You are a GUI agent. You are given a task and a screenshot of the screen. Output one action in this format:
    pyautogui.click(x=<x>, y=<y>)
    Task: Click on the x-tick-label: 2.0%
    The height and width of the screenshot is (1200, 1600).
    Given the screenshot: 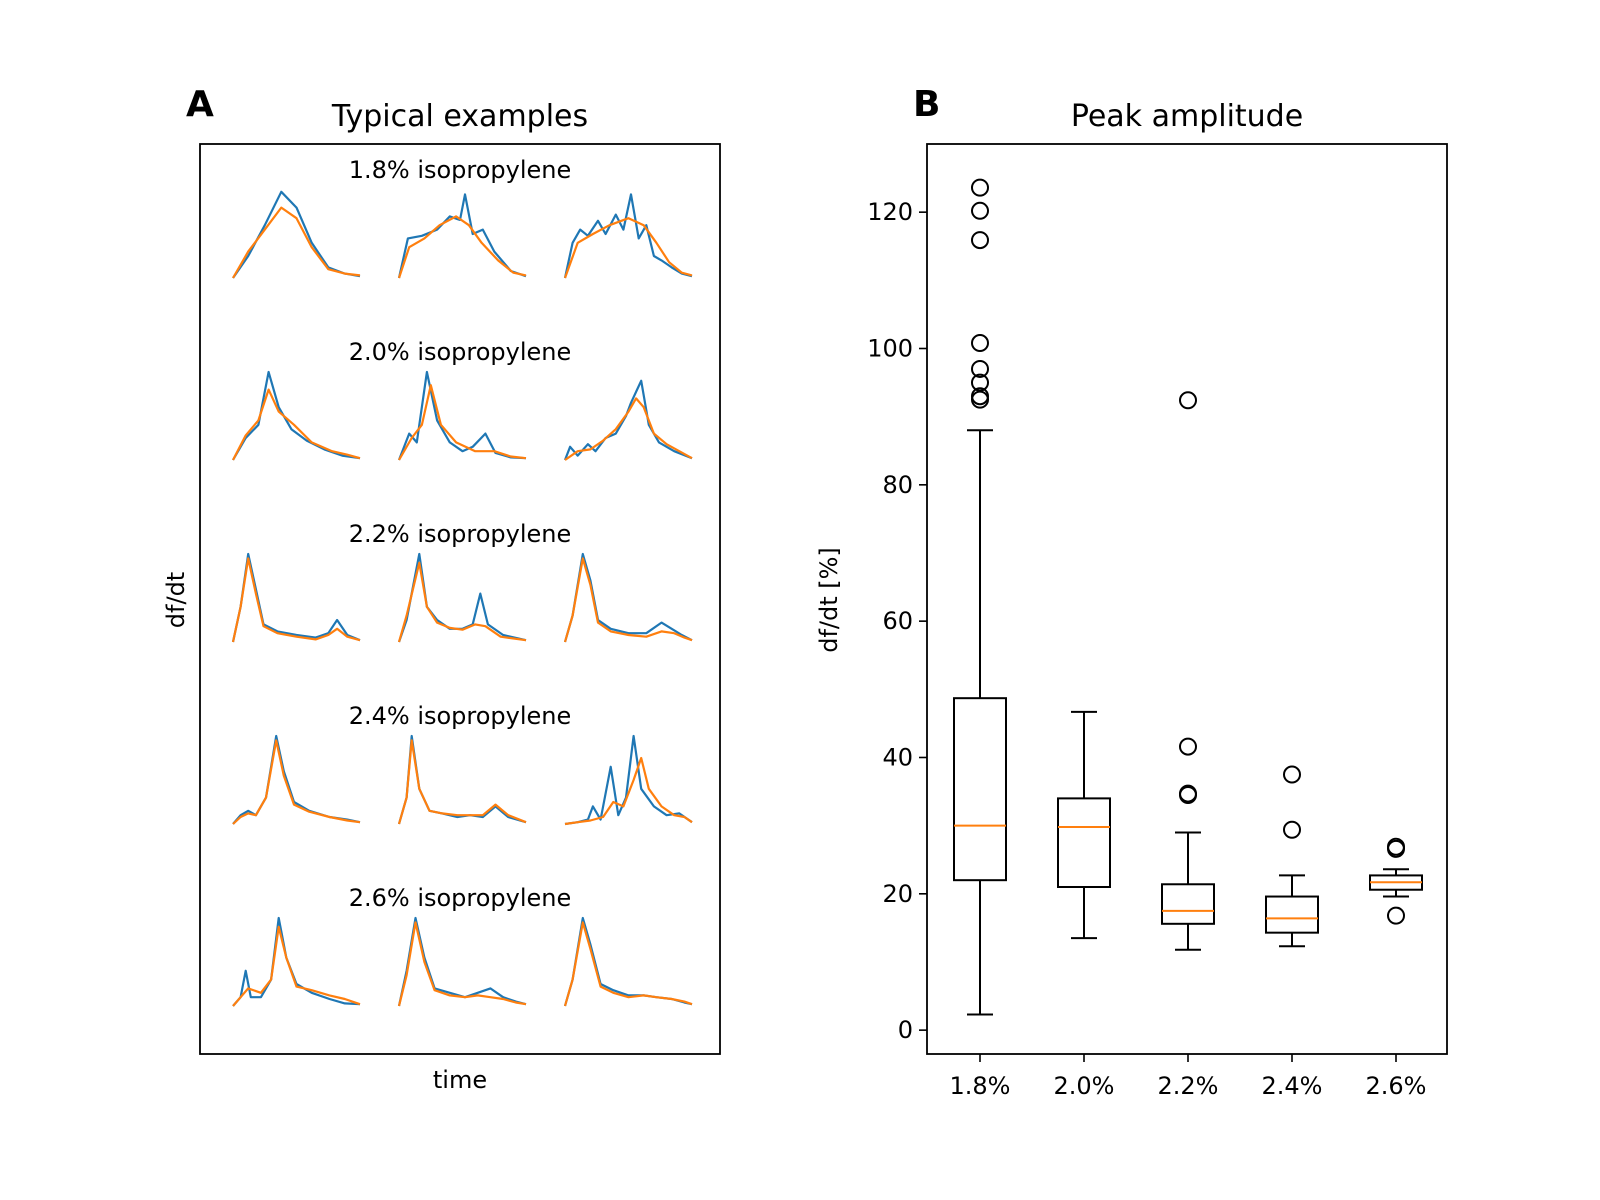 What is the action you would take?
    pyautogui.click(x=1084, y=1086)
    